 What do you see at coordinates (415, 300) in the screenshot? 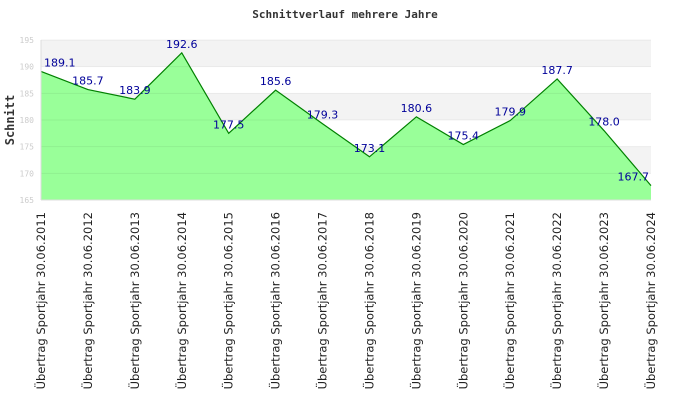
I see `x-tick-label: Übertrag Sportjahr 30.06.2019` at bounding box center [415, 300].